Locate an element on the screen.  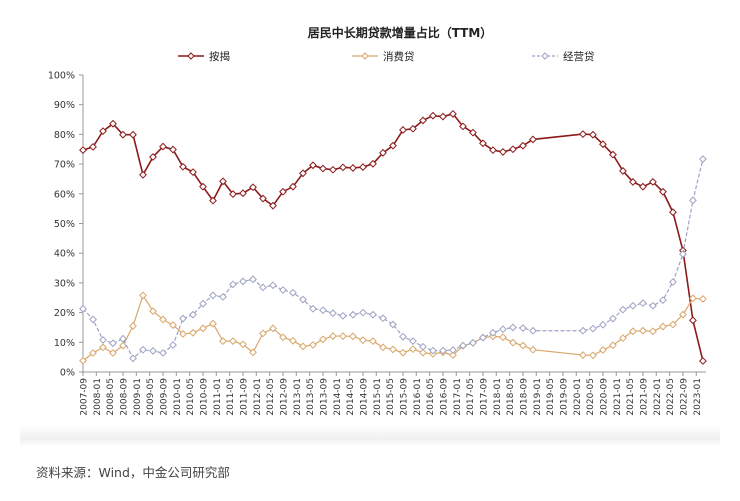
x-tick-label: 2009-09 is located at coordinates (164, 397).